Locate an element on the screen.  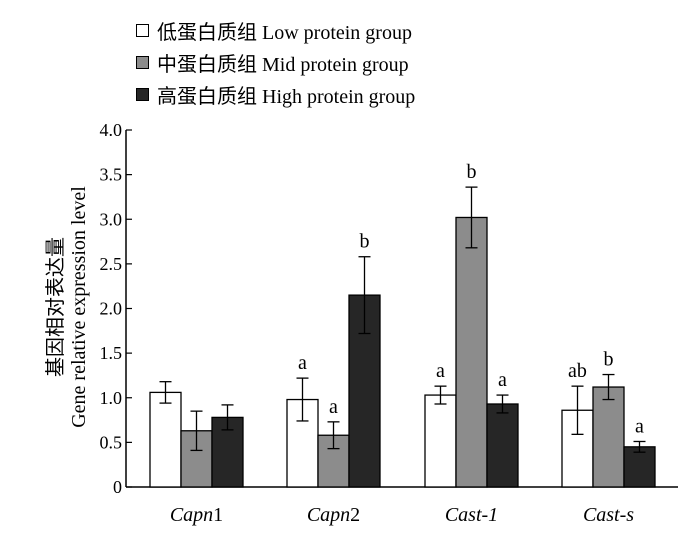
x-tick-label: Capn2 is located at coordinates (333, 515).